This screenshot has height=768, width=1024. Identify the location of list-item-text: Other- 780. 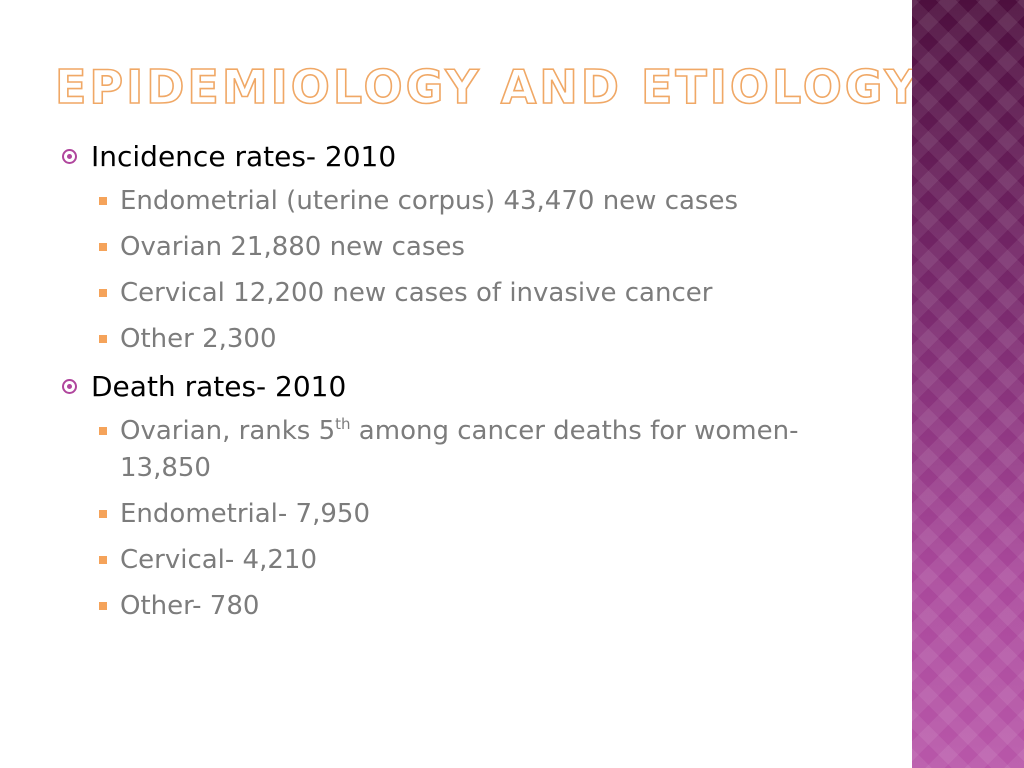
(190, 606).